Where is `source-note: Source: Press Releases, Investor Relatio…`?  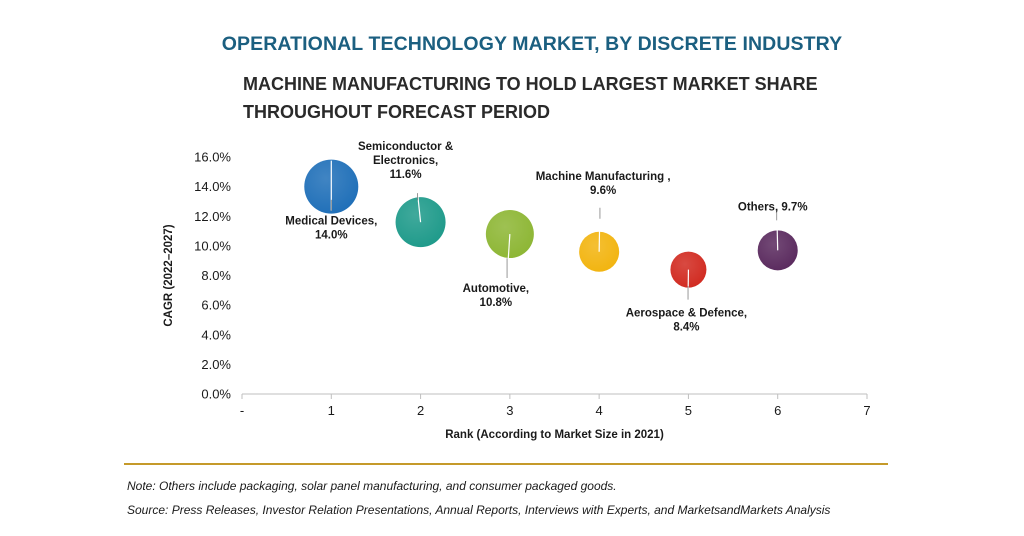
source-note: Source: Press Releases, Investor Relatio… is located at coordinates (479, 510).